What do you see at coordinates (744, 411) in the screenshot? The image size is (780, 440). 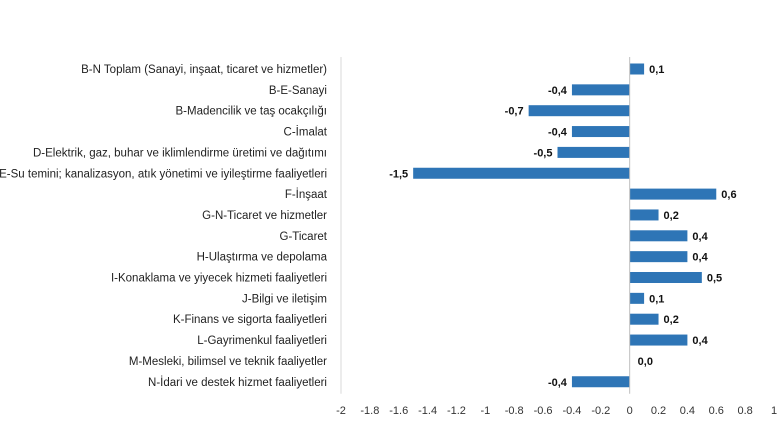 I see `x-tick-label: 0.8` at bounding box center [744, 411].